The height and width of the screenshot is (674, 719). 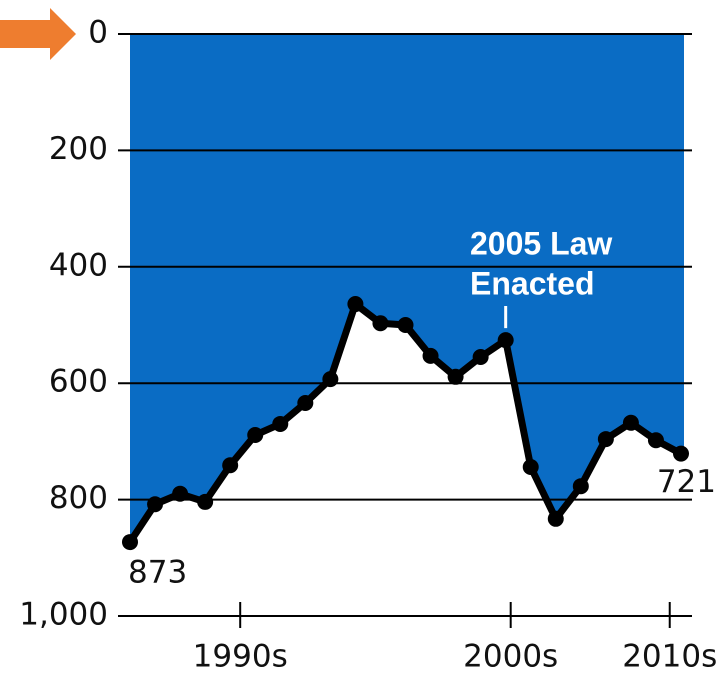 What do you see at coordinates (63, 615) in the screenshot?
I see `y-tick-label: 1,000` at bounding box center [63, 615].